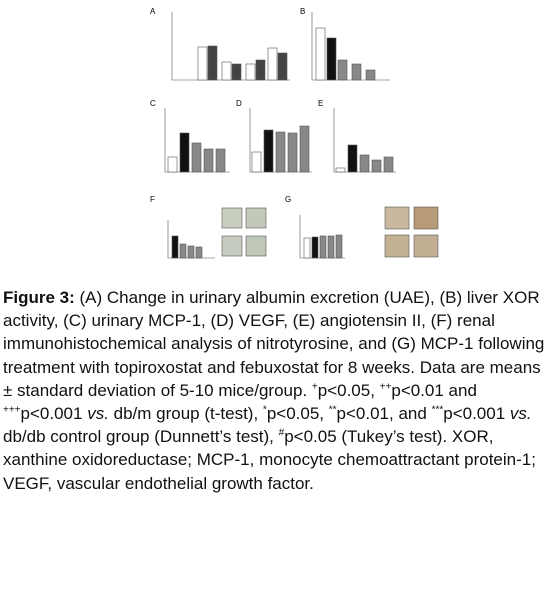 This screenshot has height=589, width=554. What do you see at coordinates (350, 46) in the screenshot?
I see `panel-b` at bounding box center [350, 46].